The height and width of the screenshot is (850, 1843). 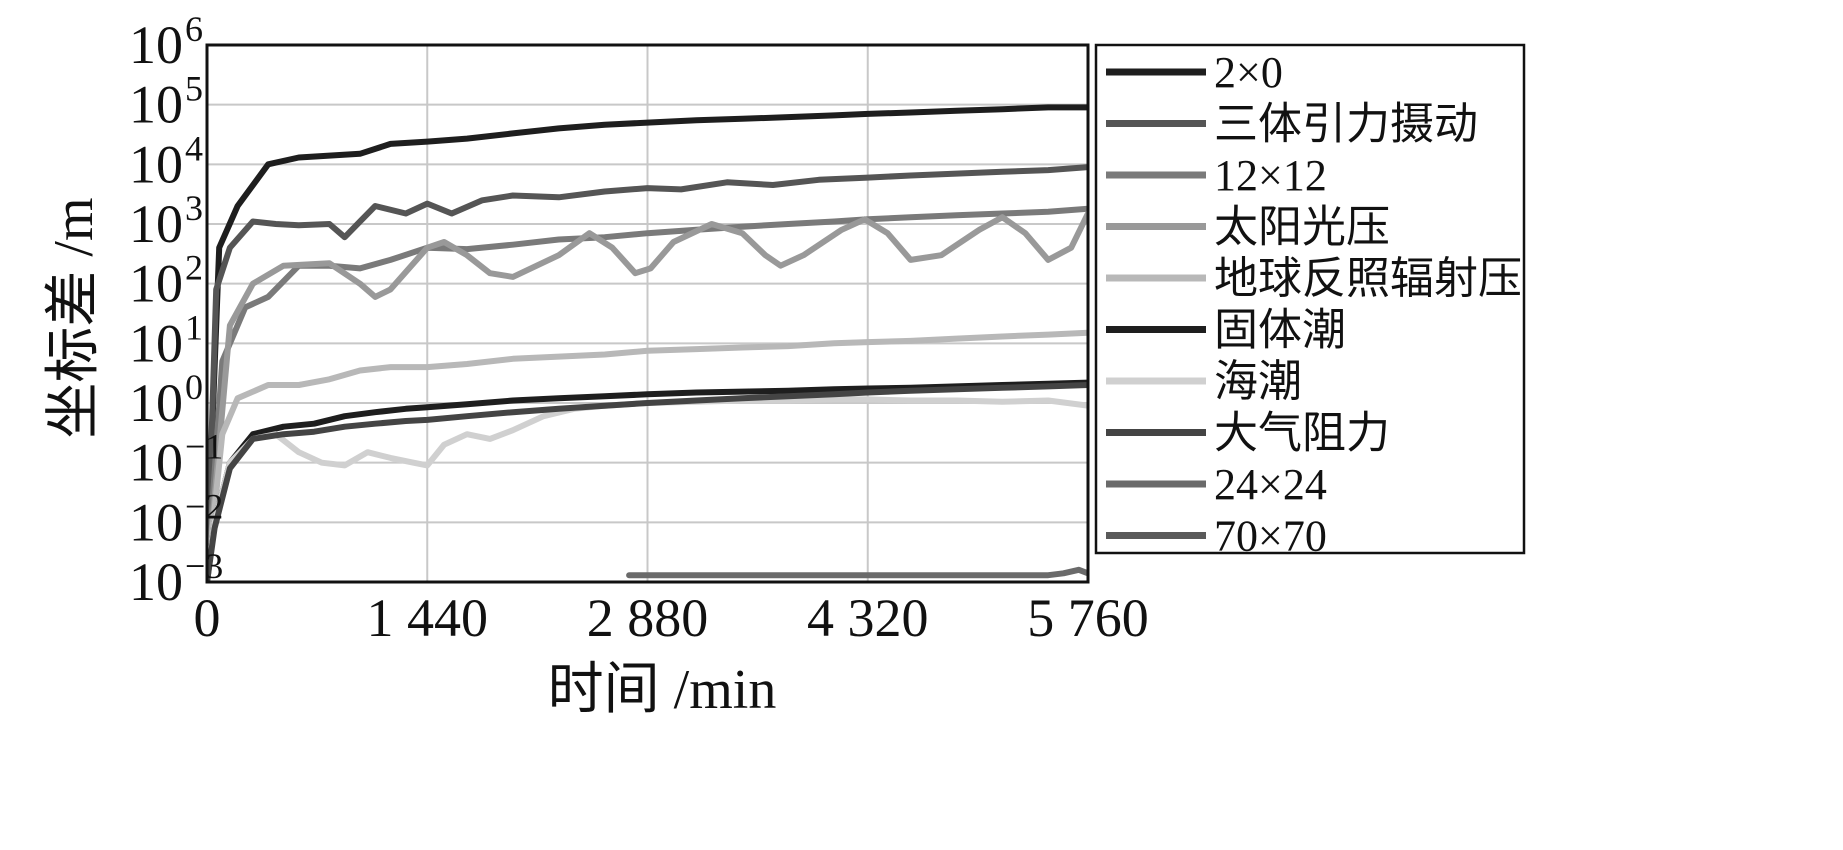 What do you see at coordinates (166, 102) in the screenshot?
I see `y-tick-label-8: 10⁵` at bounding box center [166, 102].